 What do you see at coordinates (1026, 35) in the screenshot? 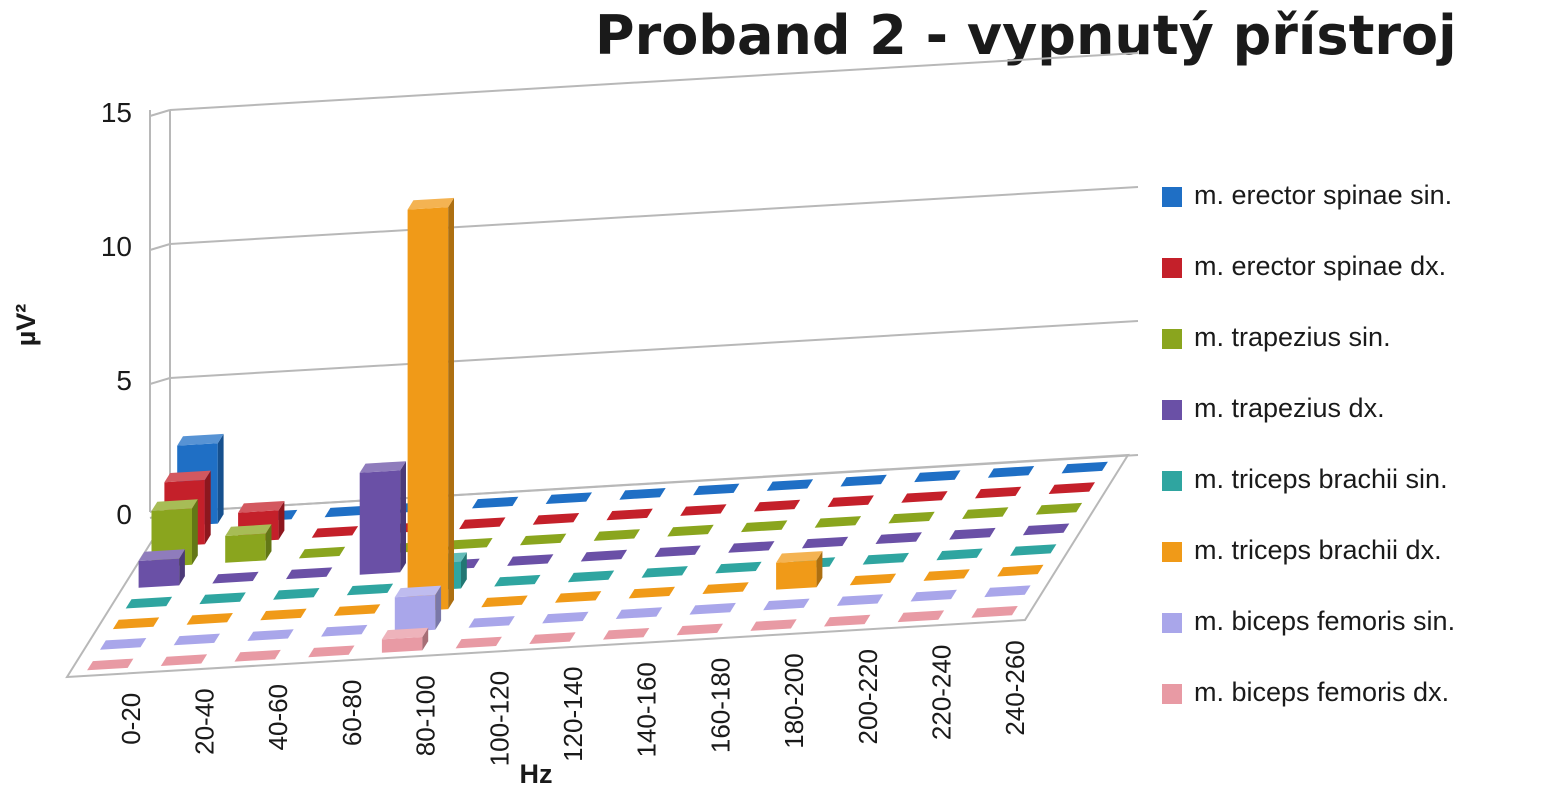
I see `chart-title: Proband 2 - vypnutý přístroj` at bounding box center [1026, 35].